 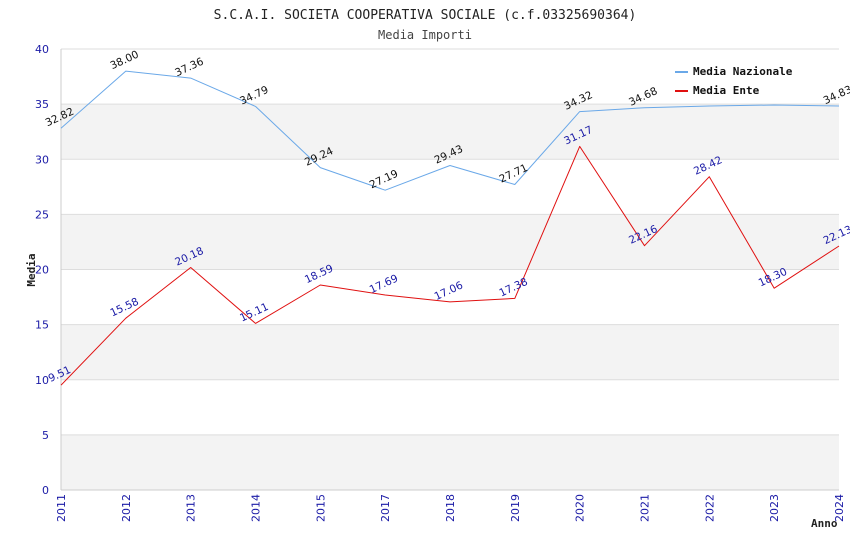 I want to click on y-tick-labels: 0 5 10 15 20 25 30 35 40, so click(x=42, y=270).